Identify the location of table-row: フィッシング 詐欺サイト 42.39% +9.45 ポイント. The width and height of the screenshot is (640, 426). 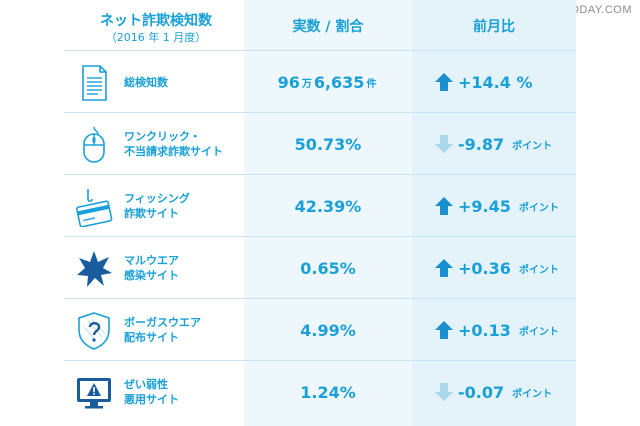
(320, 205).